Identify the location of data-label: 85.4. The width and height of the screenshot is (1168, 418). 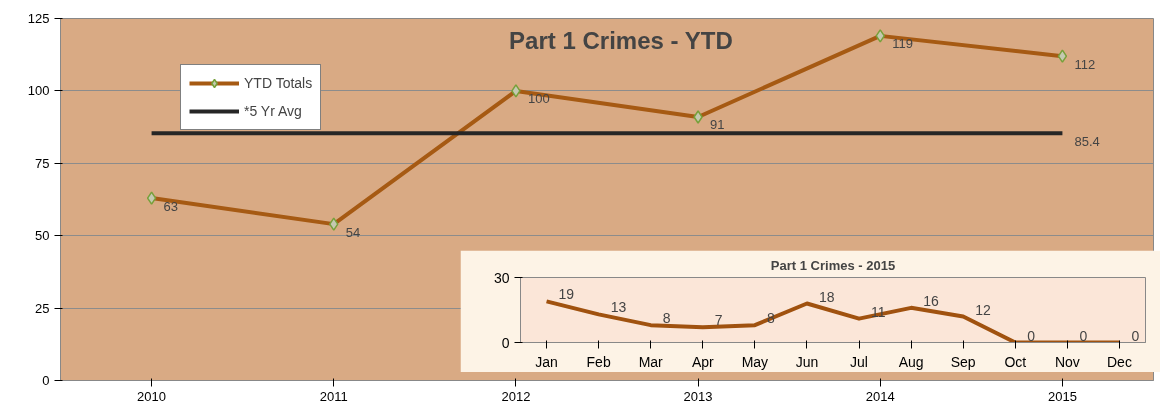
(1087, 141).